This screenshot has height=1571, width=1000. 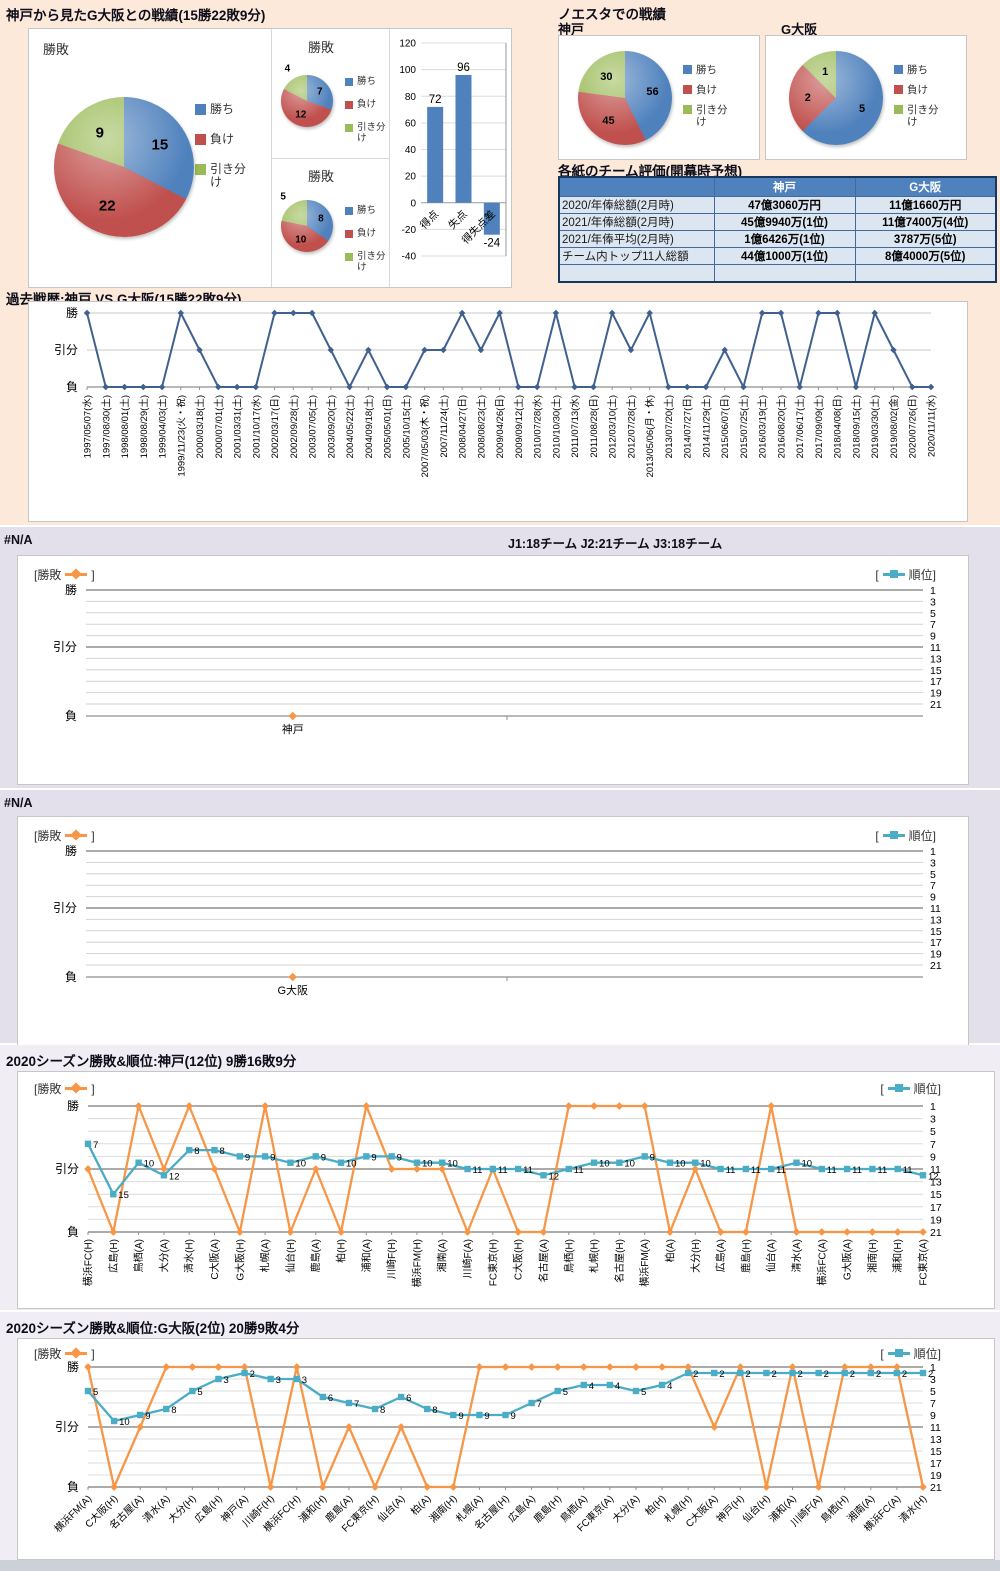 What do you see at coordinates (866, 97) in the screenshot?
I see `noesta-gosaka-pie-panel: 勝ち 負け 引き分け 5 2 1` at bounding box center [866, 97].